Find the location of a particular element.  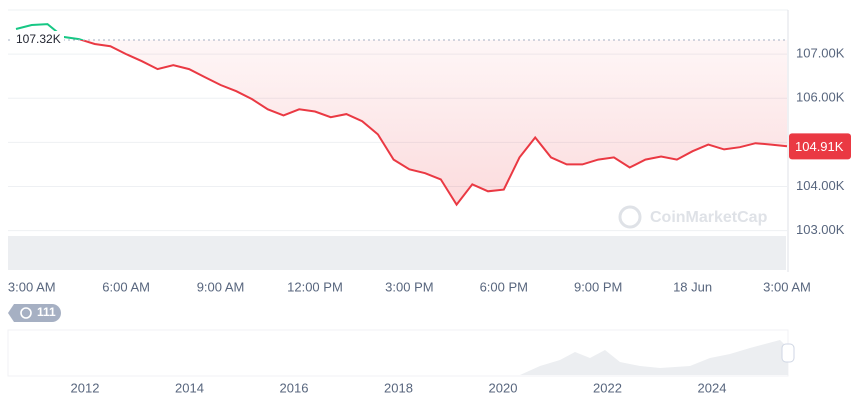

volume-band is located at coordinates (397, 253).